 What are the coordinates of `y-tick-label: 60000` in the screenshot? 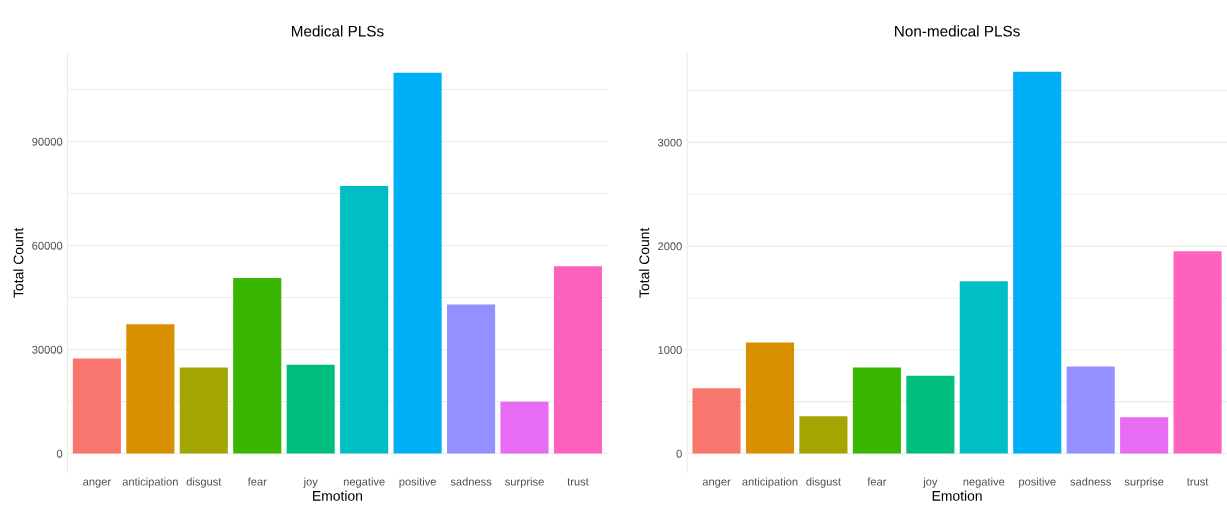 It's located at (47, 245).